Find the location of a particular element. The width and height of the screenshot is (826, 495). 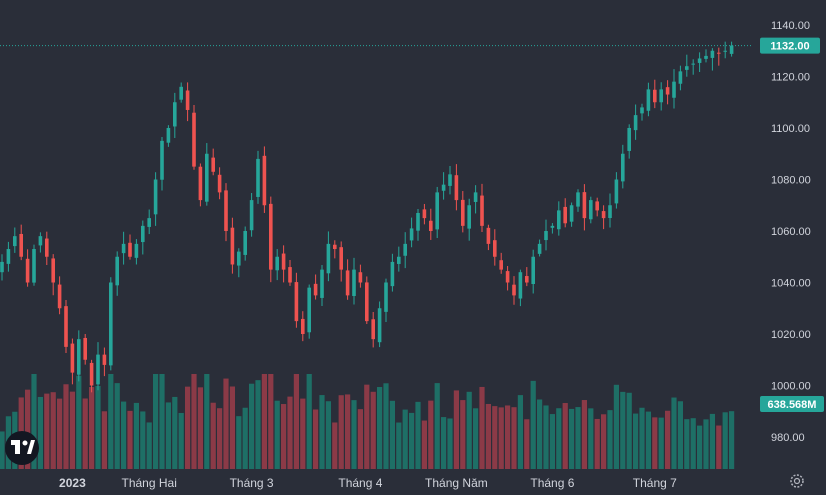

price-tick-label: 1120.00 is located at coordinates (790, 78).